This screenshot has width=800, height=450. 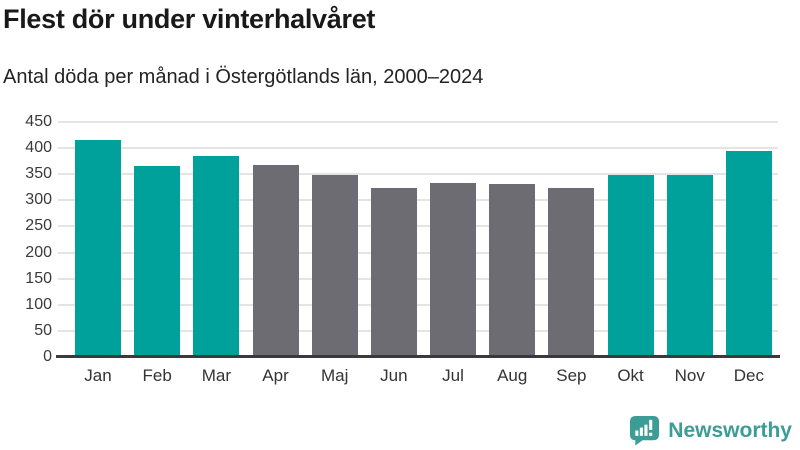 I want to click on newsworthy-logo: Newsworthy, so click(x=710, y=430).